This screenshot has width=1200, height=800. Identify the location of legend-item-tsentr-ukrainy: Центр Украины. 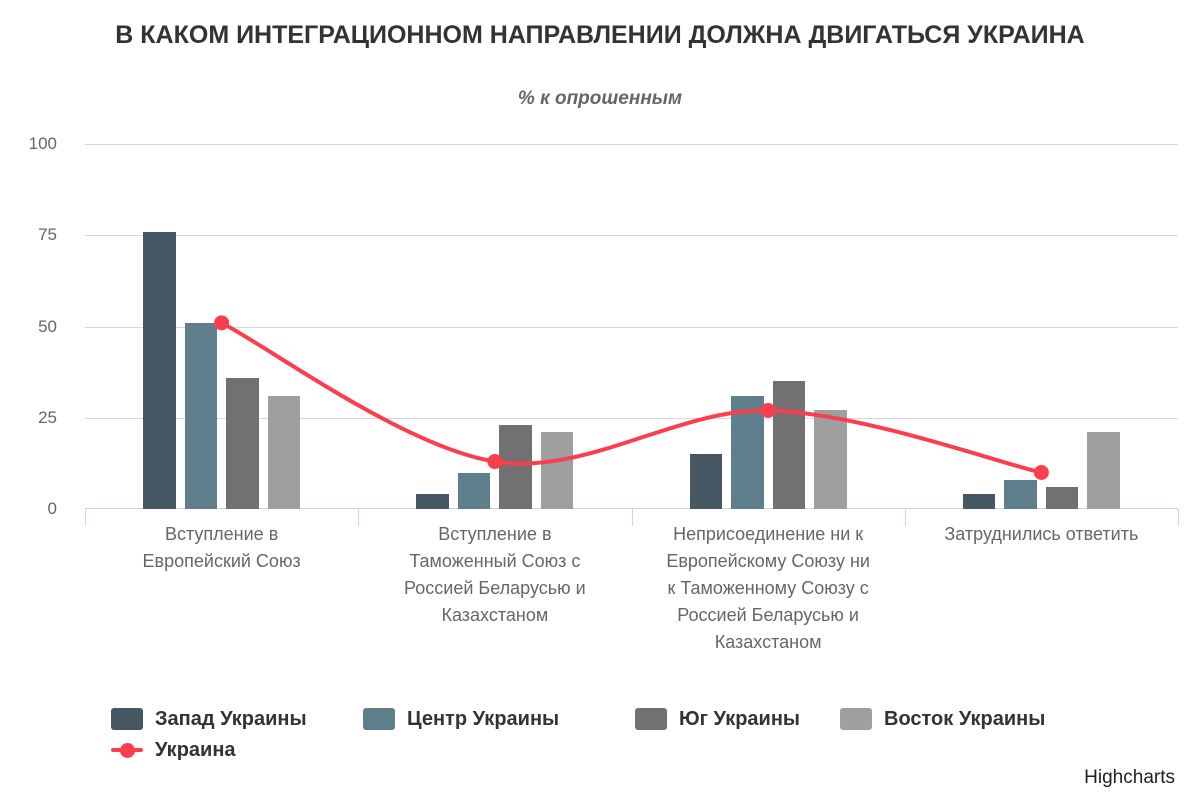
(461, 719).